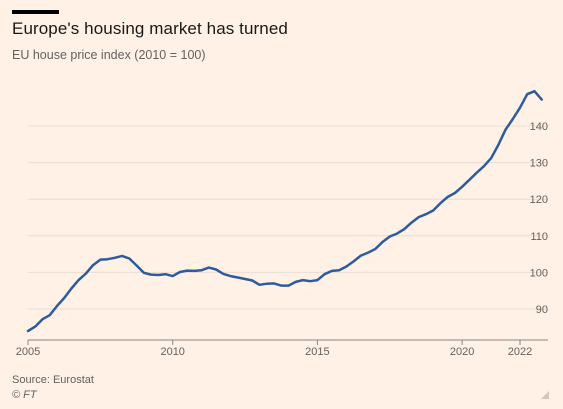  What do you see at coordinates (35, 12) in the screenshot?
I see `brand-bar` at bounding box center [35, 12].